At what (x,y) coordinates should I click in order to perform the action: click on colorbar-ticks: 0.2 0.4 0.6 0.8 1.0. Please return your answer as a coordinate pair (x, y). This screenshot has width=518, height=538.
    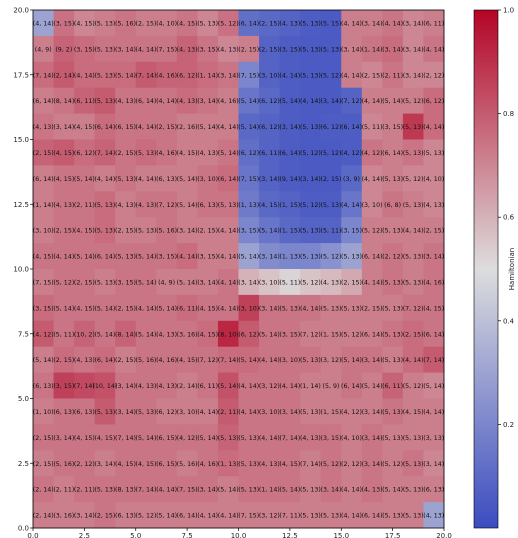
    Looking at the image, I should click on (506, 218).